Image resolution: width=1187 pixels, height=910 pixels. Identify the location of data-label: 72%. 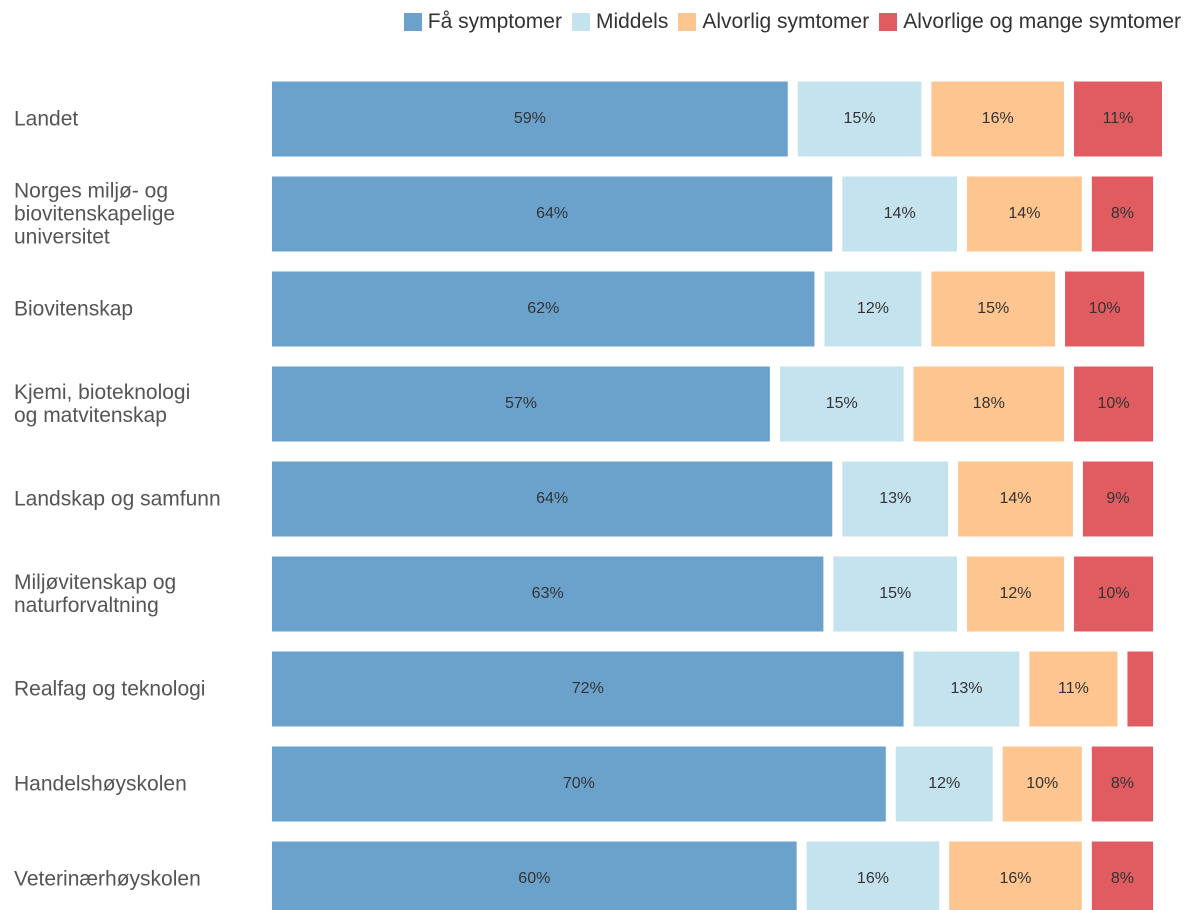
(588, 688).